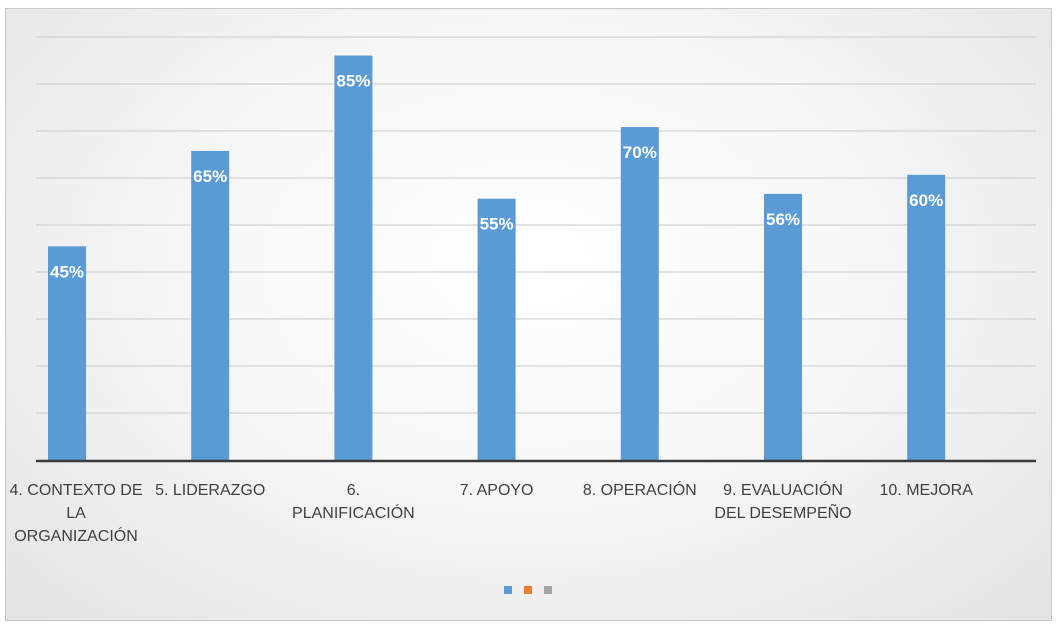 The height and width of the screenshot is (626, 1056). I want to click on data-label: 56%, so click(783, 219).